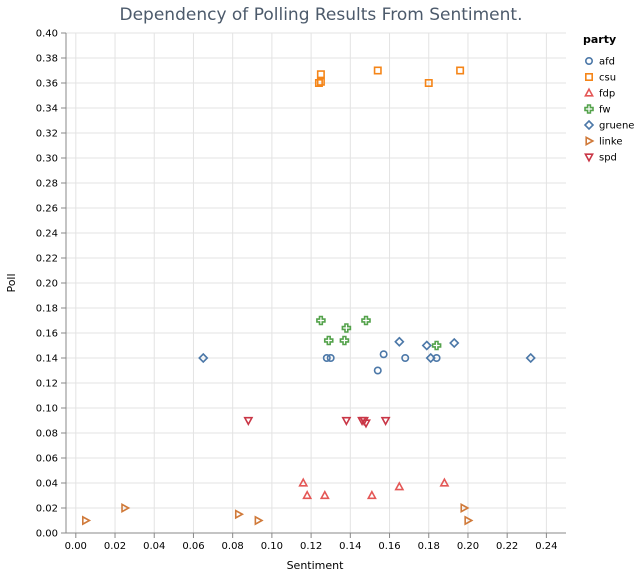  Describe the element at coordinates (389, 546) in the screenshot. I see `x-tick-label: 0.16` at that location.